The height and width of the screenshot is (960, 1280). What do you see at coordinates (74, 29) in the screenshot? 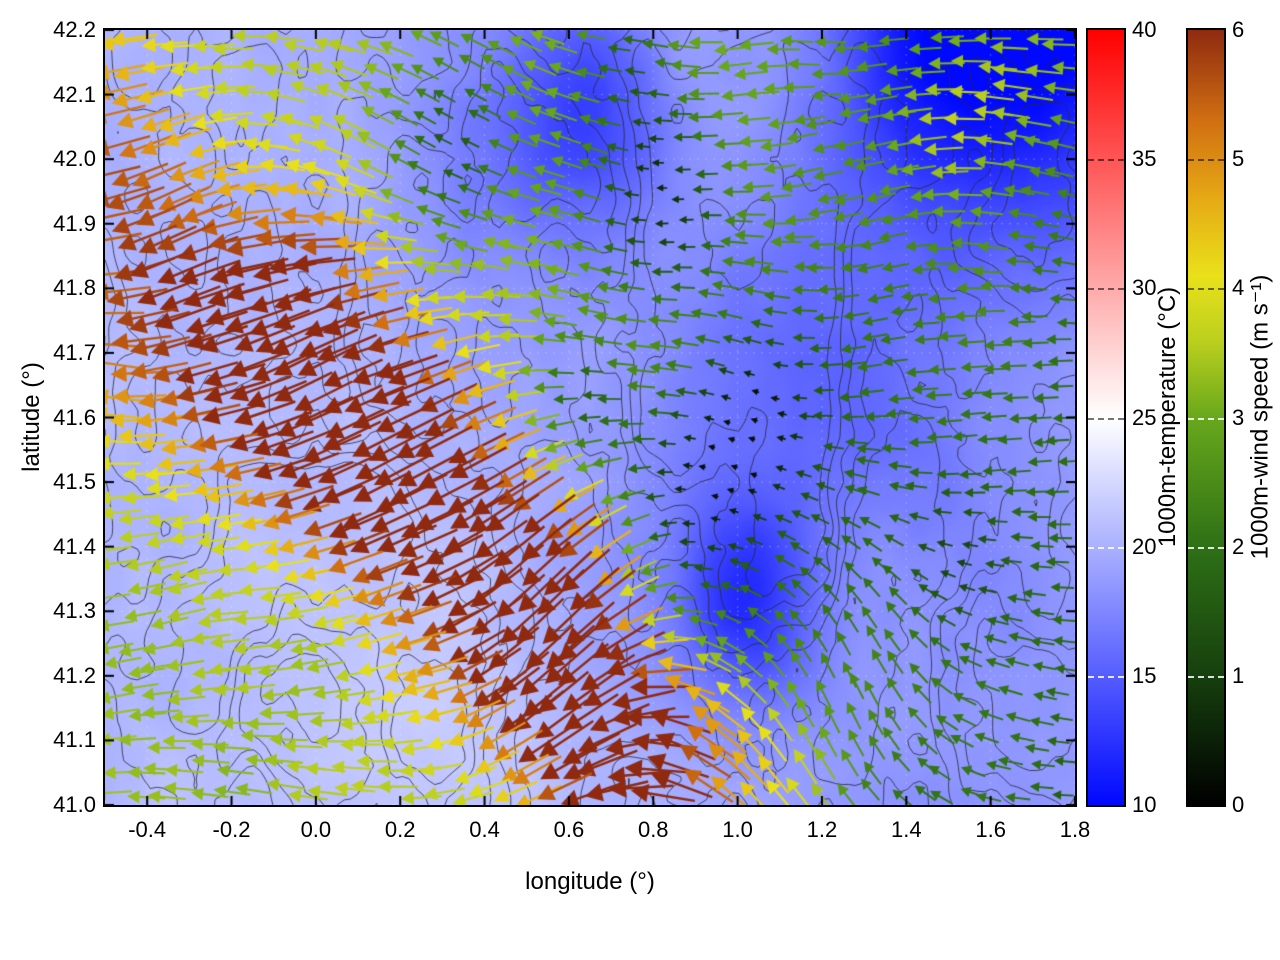
I see `y-tick-label: 42.2` at bounding box center [74, 29].